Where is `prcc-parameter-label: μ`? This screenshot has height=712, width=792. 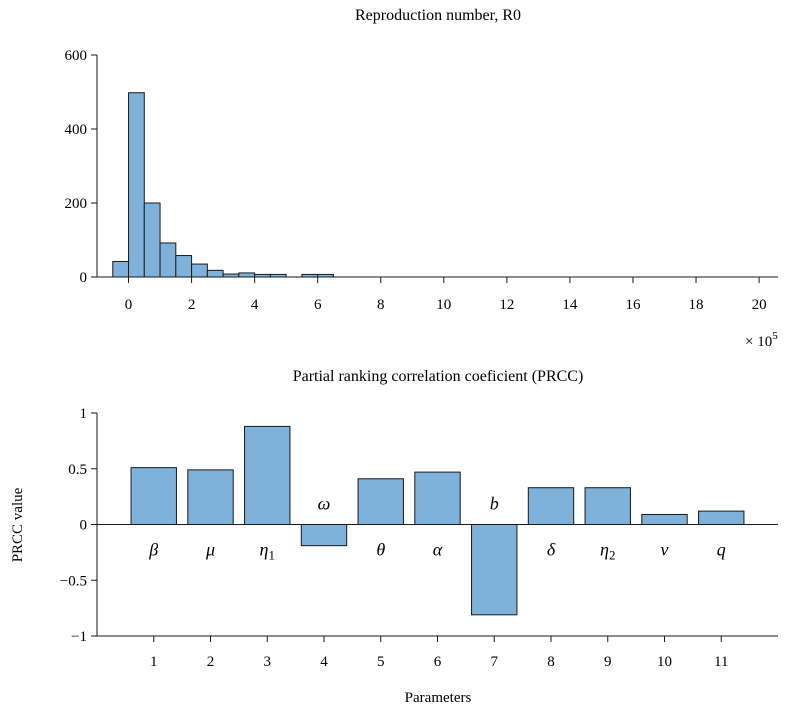 prcc-parameter-label: μ is located at coordinates (210, 550).